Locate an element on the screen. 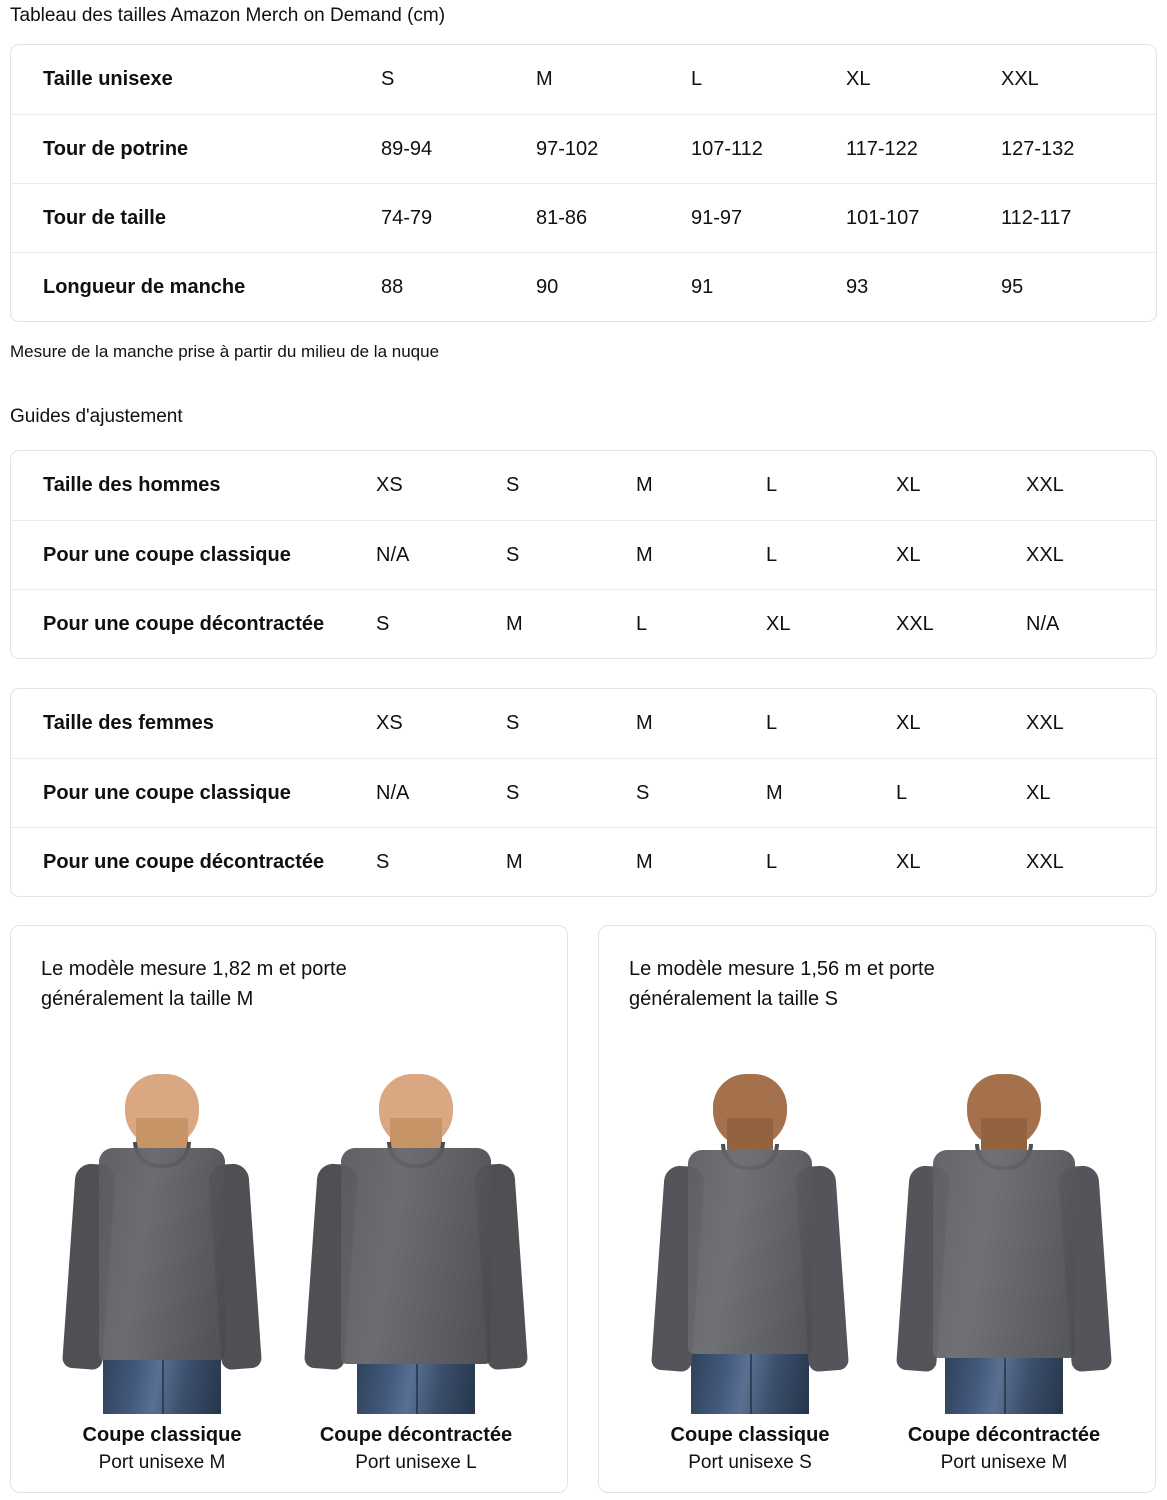 Image resolution: width=1167 pixels, height=1500 pixels. row-header: Longueur de manche is located at coordinates (144, 286).